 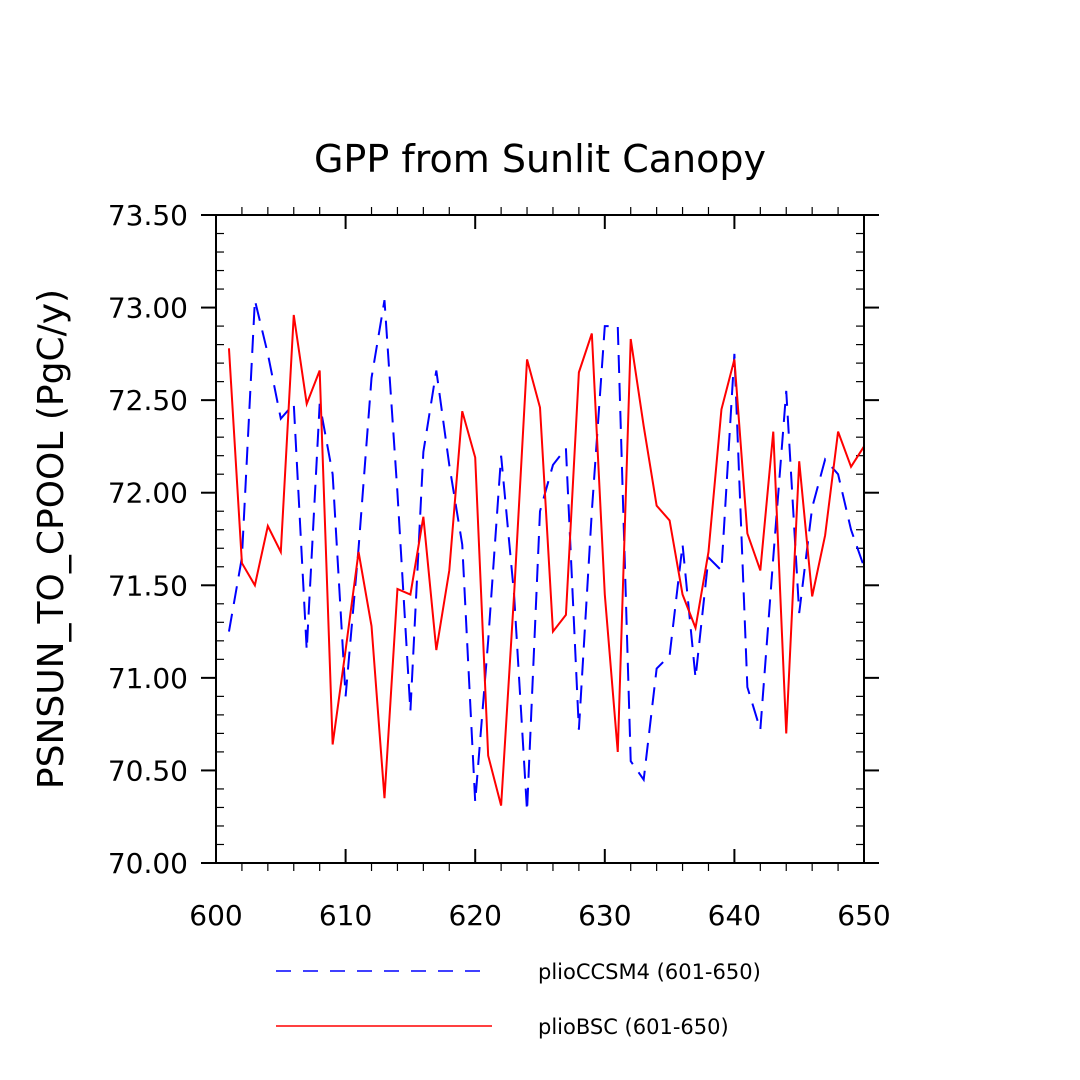 I want to click on y-tick-label: 70.50, so click(x=148, y=770).